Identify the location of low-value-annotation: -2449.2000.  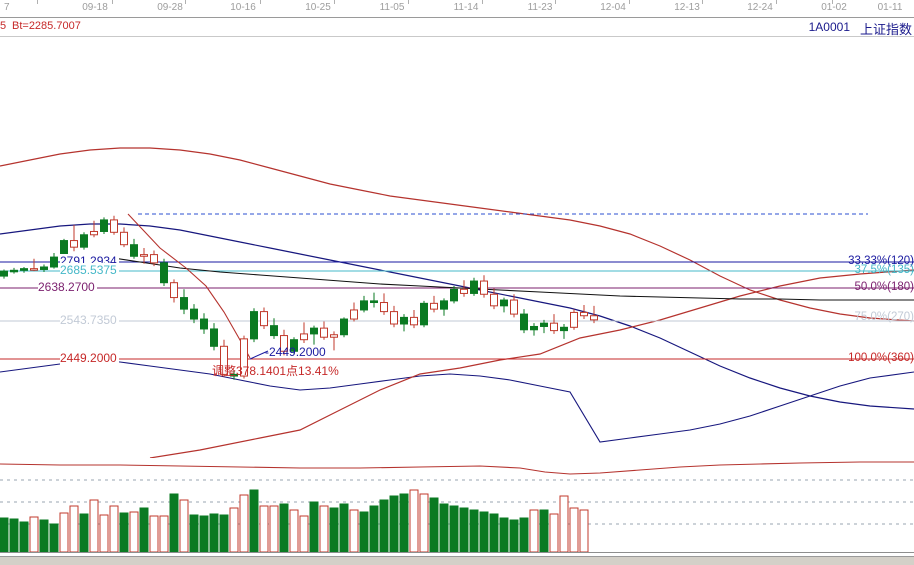
(295, 352).